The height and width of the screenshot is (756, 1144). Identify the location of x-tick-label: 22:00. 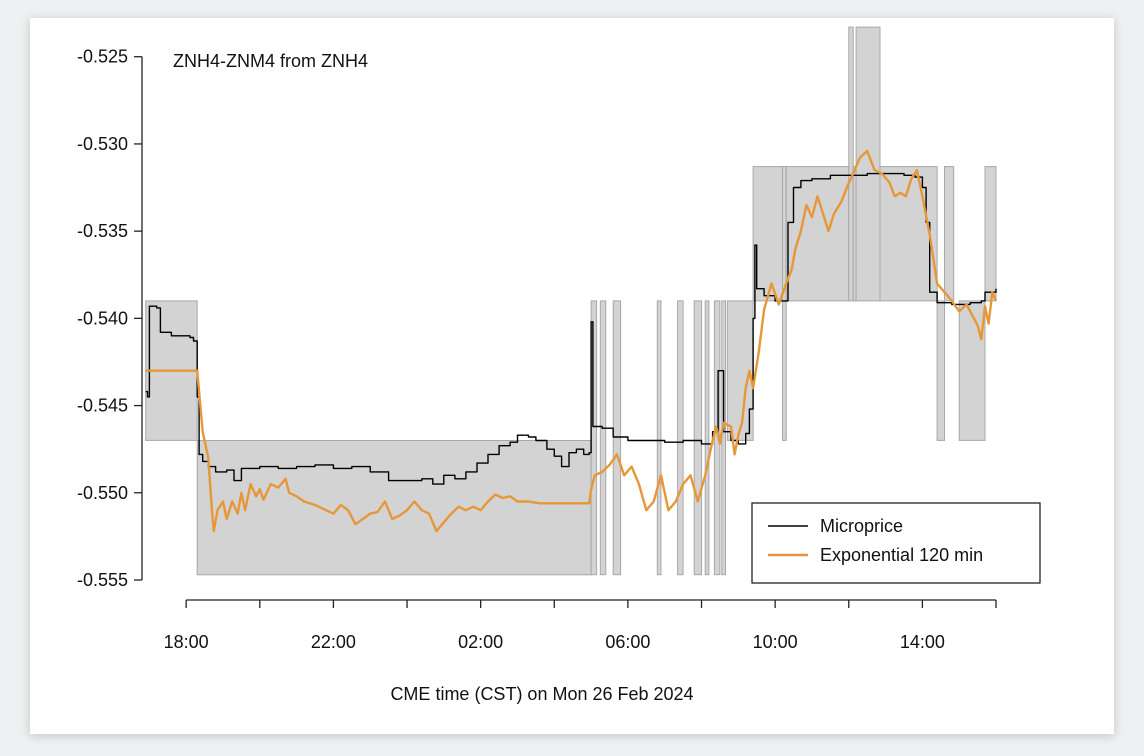
(333, 642).